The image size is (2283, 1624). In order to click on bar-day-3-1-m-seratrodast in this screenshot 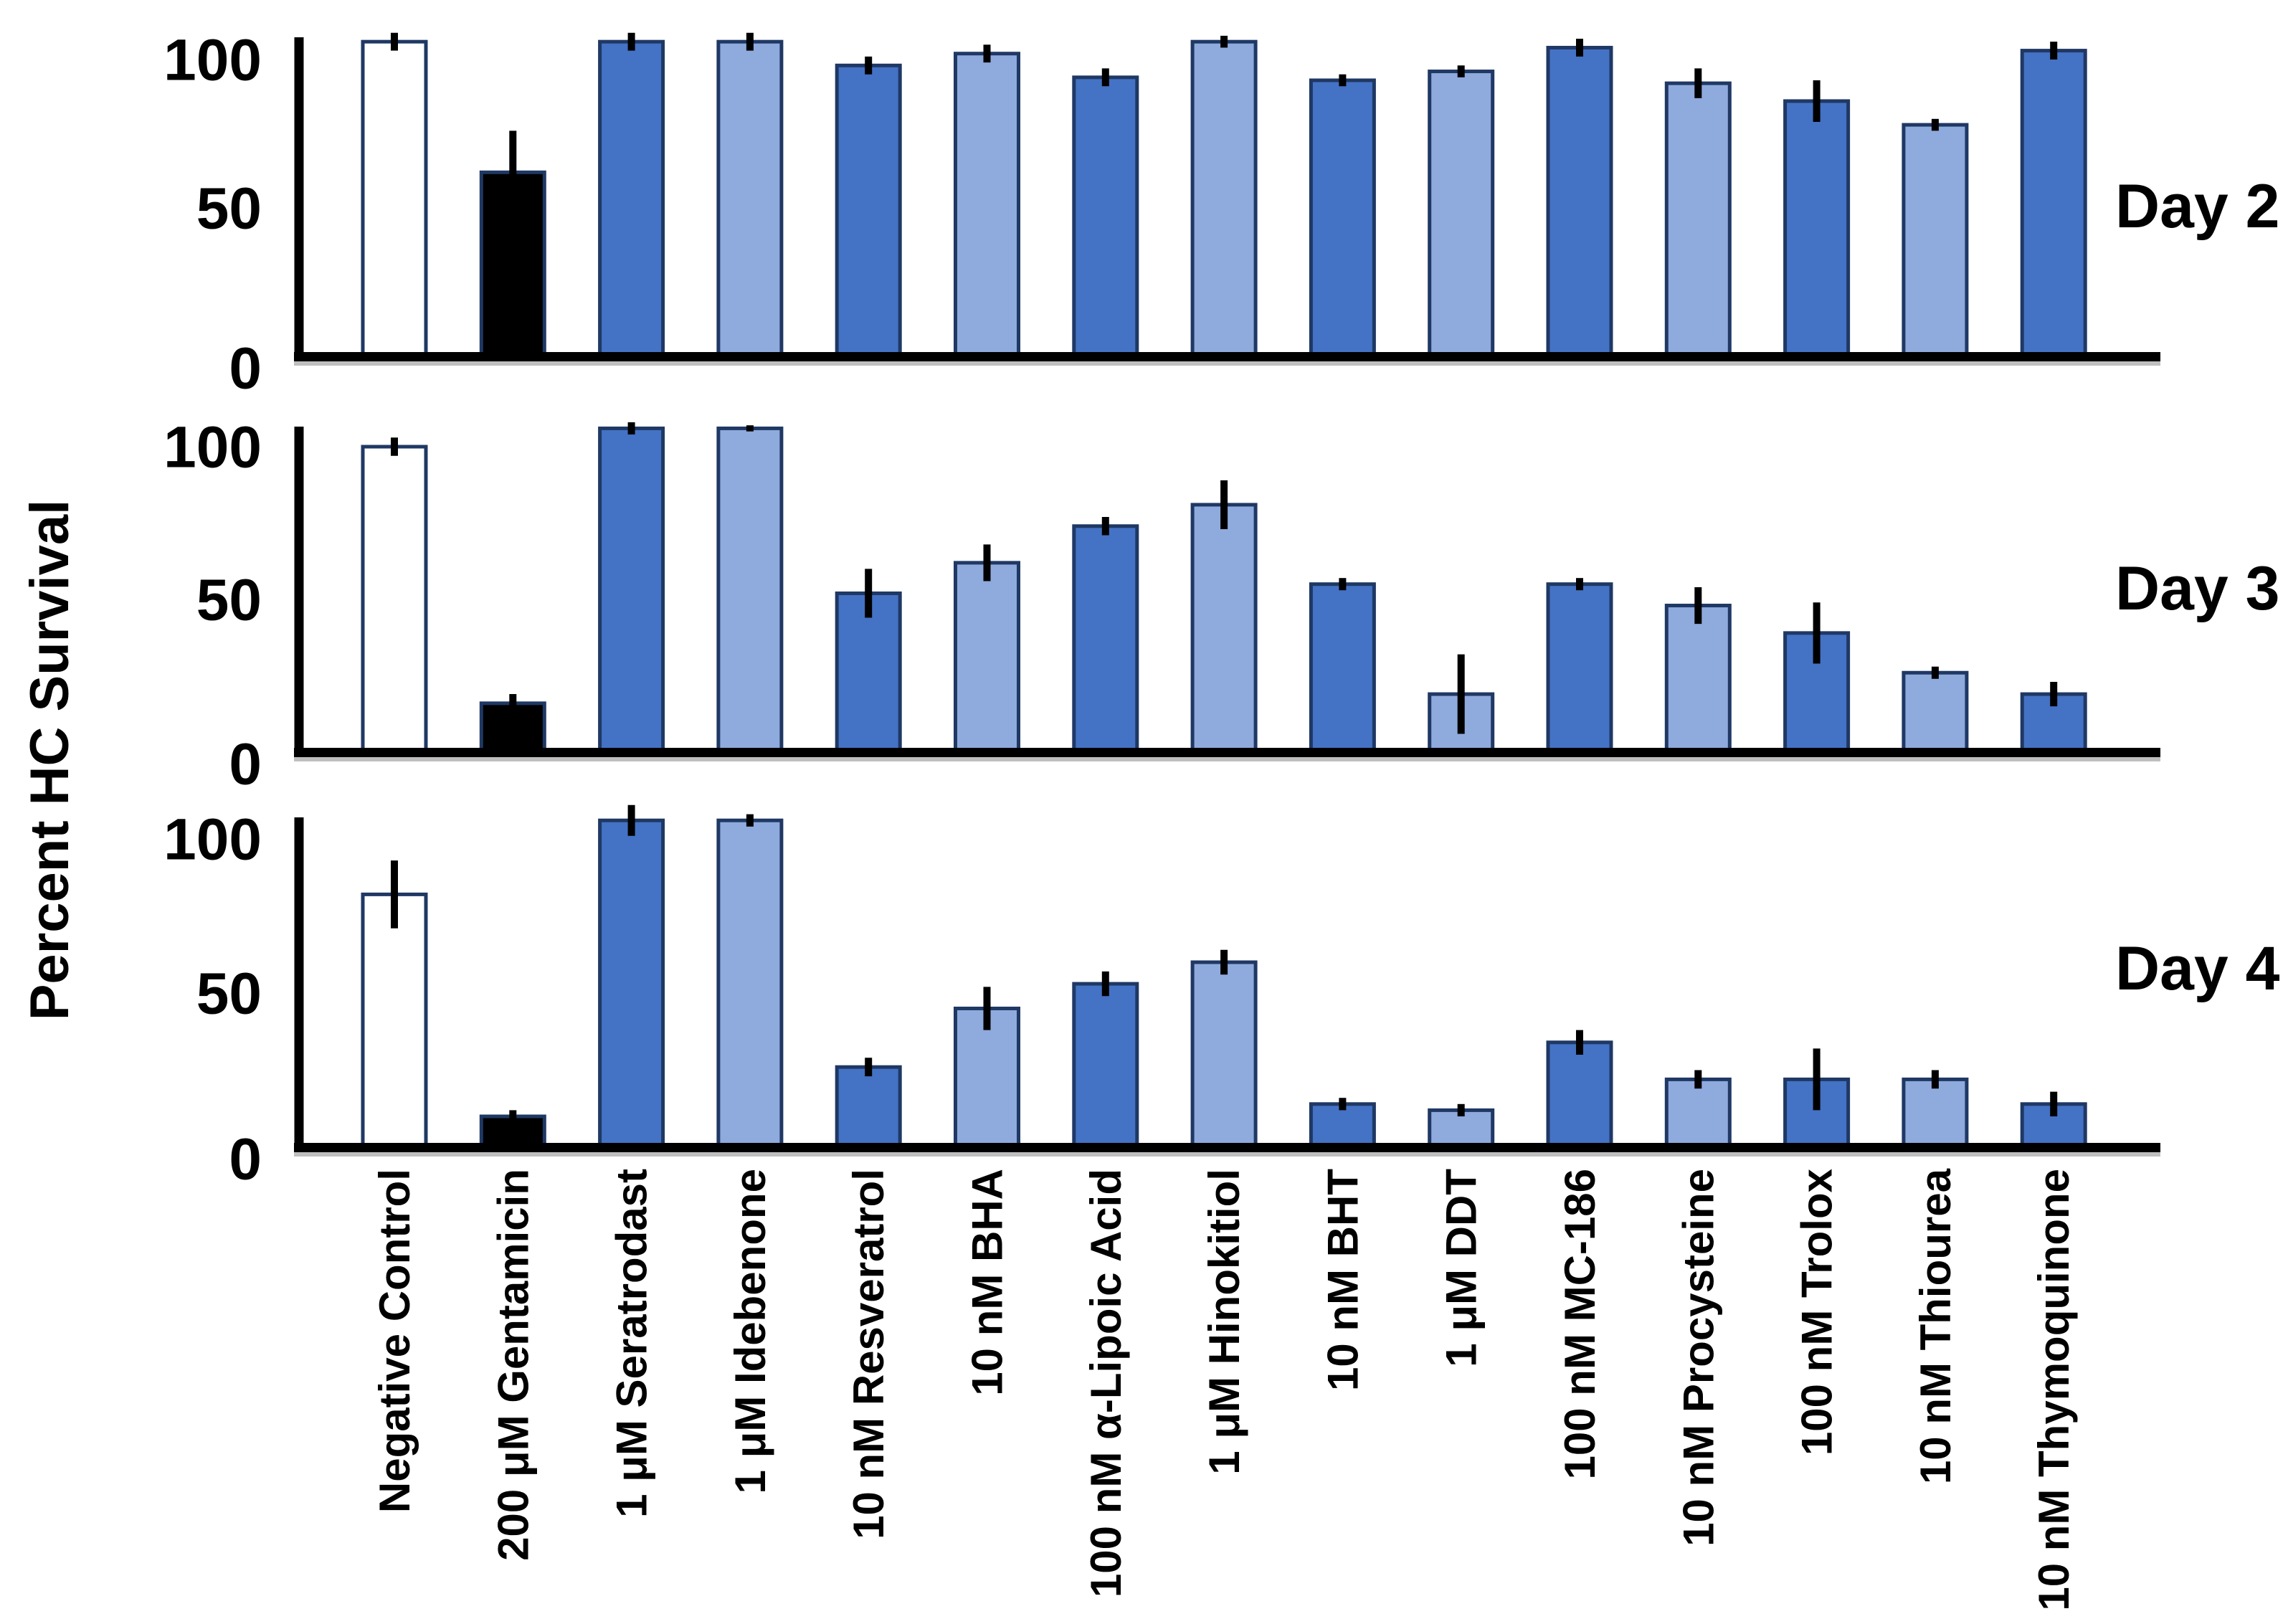, I will do `click(631, 590)`.